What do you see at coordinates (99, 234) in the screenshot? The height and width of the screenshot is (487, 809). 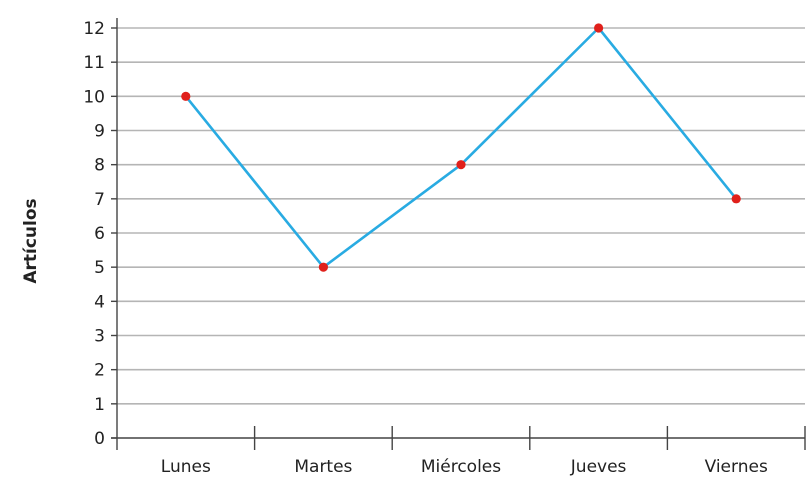 I see `y-tick-label-6: 6` at bounding box center [99, 234].